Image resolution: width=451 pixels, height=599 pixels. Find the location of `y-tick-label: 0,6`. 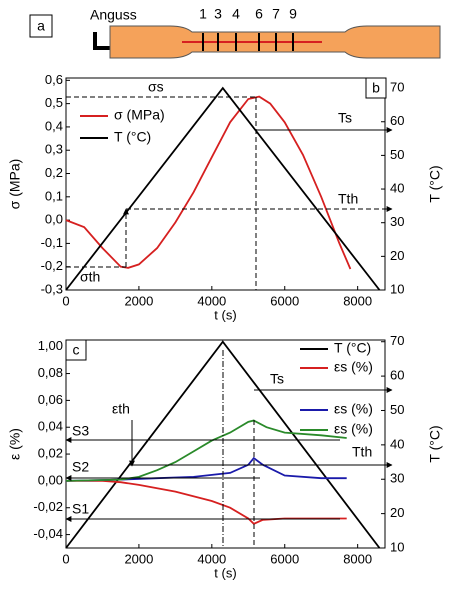

y-tick-label: 0,6 is located at coordinates (54, 79).